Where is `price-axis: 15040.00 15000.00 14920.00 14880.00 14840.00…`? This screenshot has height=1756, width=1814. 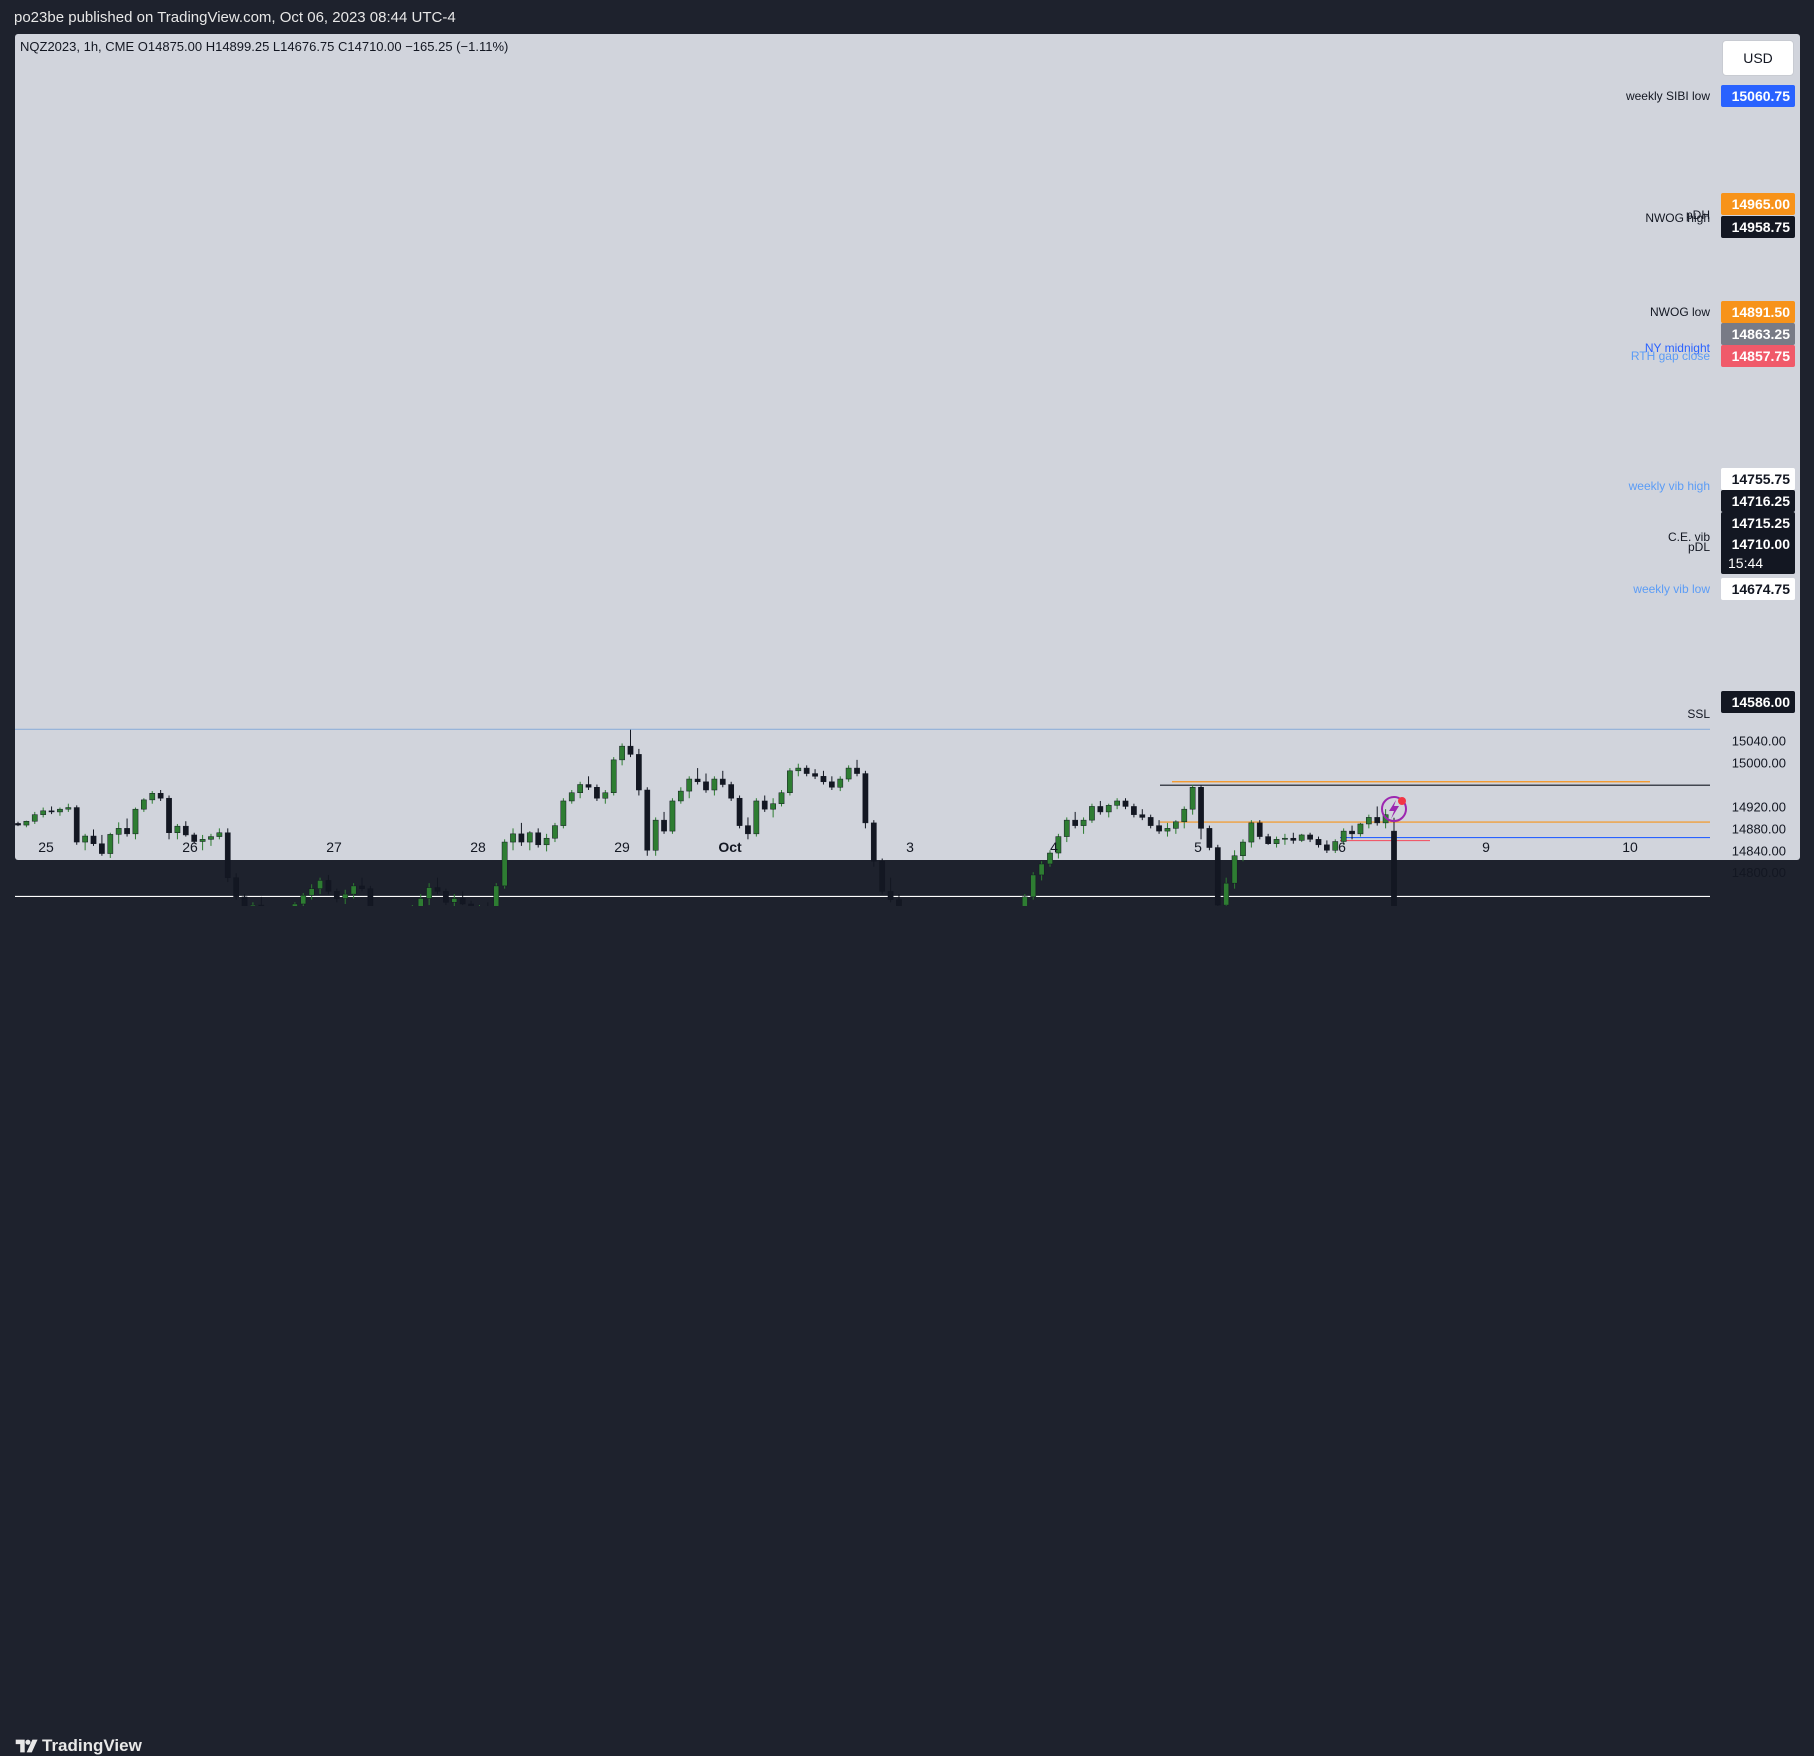
price-axis: 15040.00 15000.00 14920.00 14880.00 14840.00… is located at coordinates (1759, 807).